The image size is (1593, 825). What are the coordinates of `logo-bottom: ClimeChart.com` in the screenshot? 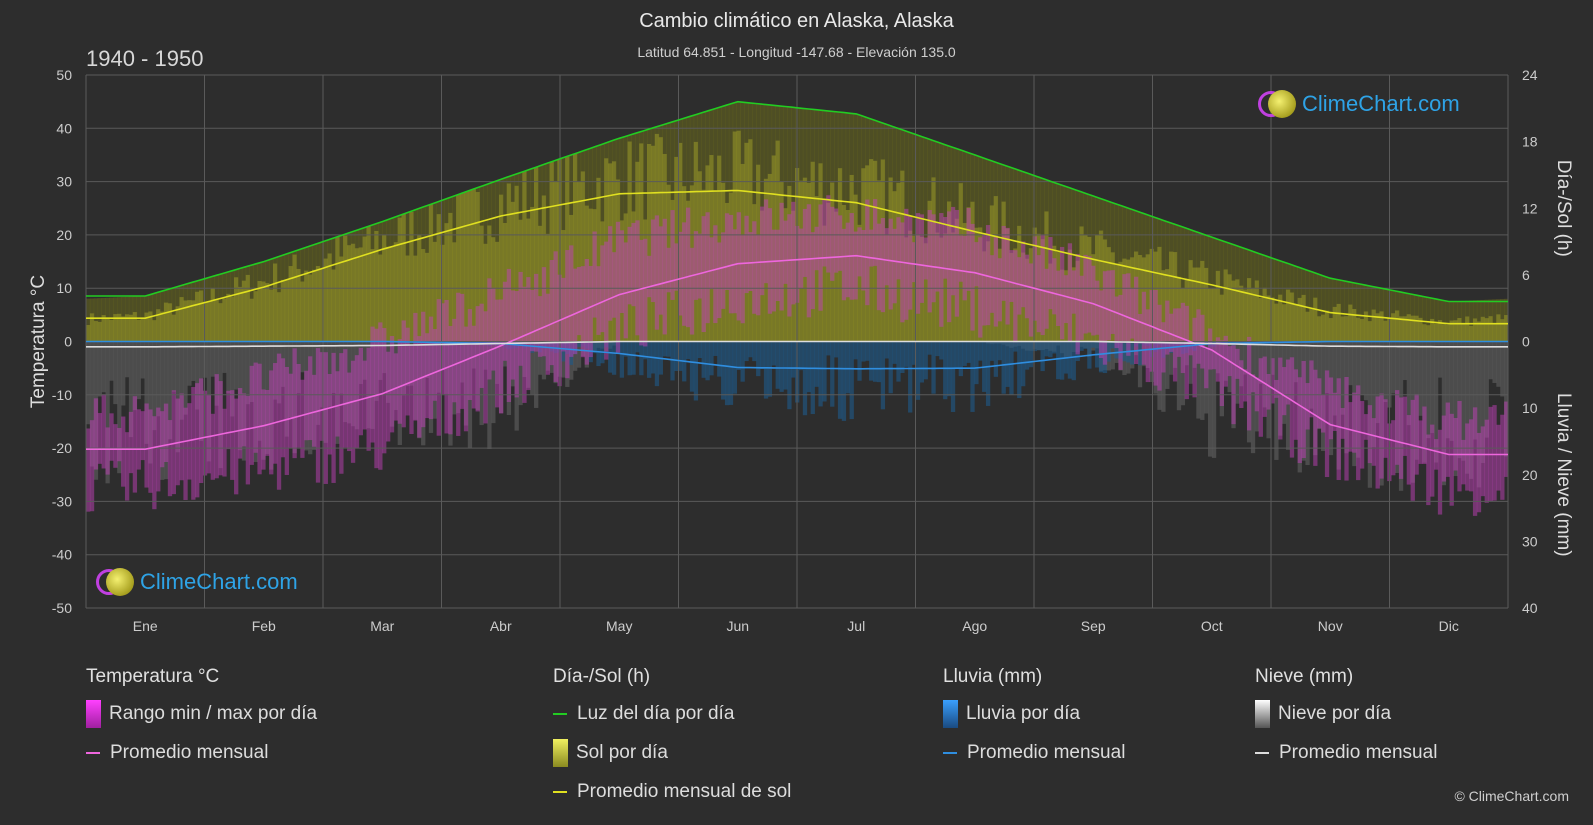 It's located at (197, 582).